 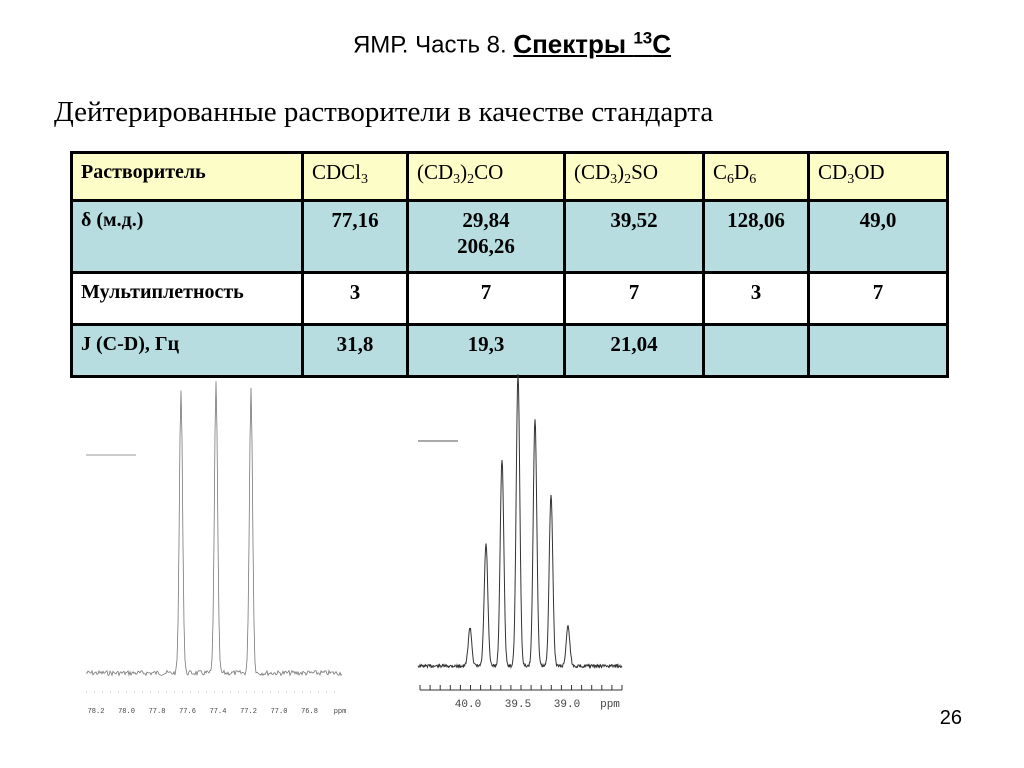 I want to click on table-cell: 77,16, so click(x=355, y=236).